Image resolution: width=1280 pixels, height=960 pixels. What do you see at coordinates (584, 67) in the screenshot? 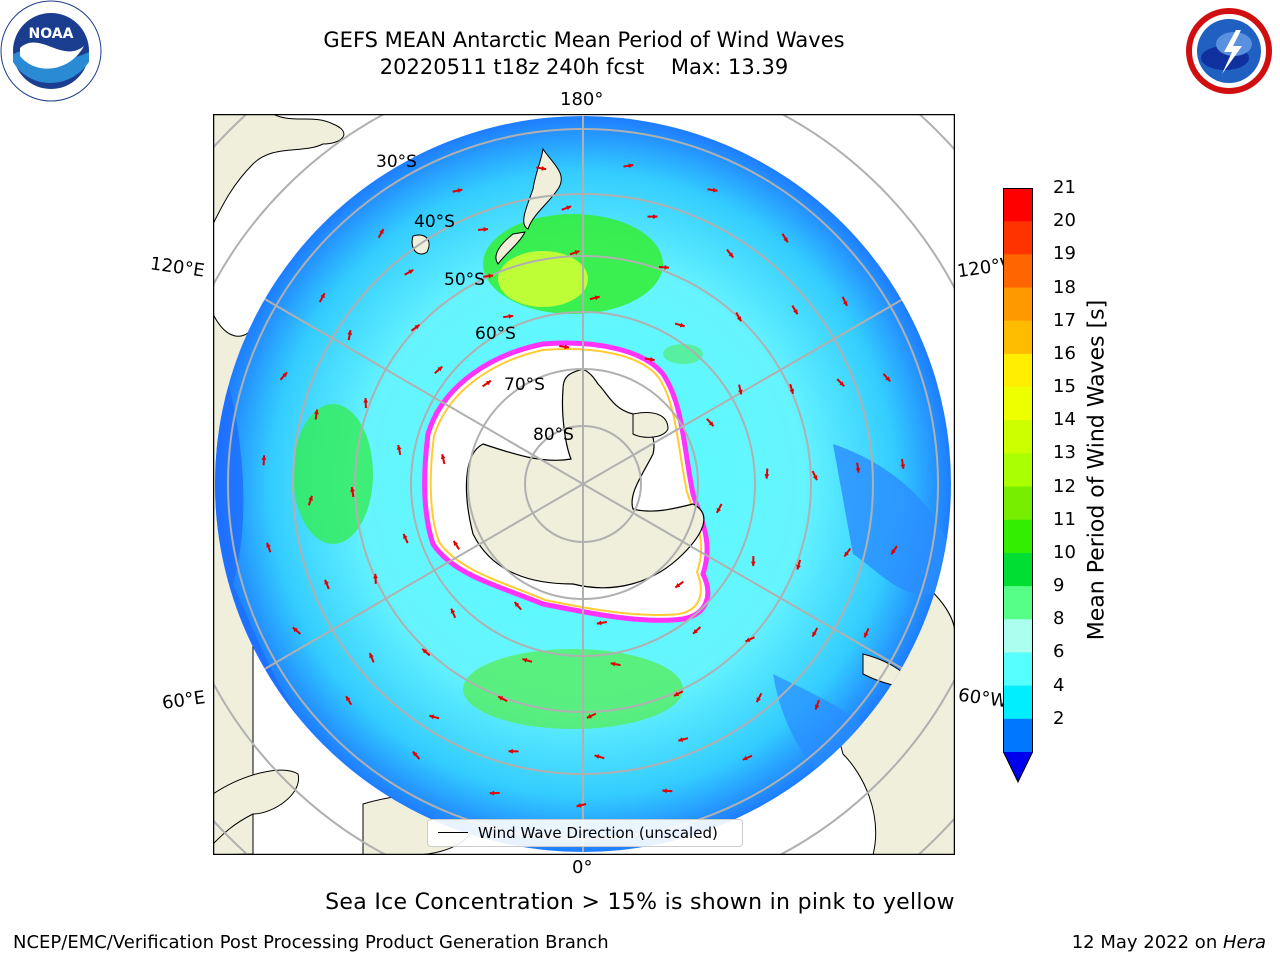
I see `map-subtitle-forecast: 20220511 t18z 240h fcst Max: 13.39` at bounding box center [584, 67].